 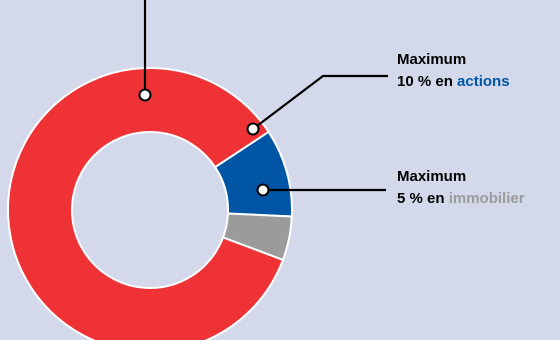 What do you see at coordinates (145, 95) in the screenshot?
I see `leader-dot-main` at bounding box center [145, 95].